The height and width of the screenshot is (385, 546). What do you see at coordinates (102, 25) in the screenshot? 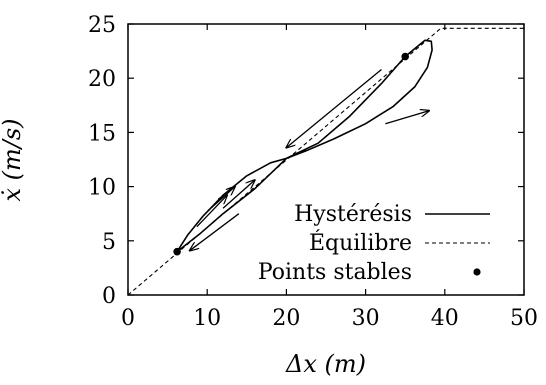
I see `y-tick-label: 25` at bounding box center [102, 25].